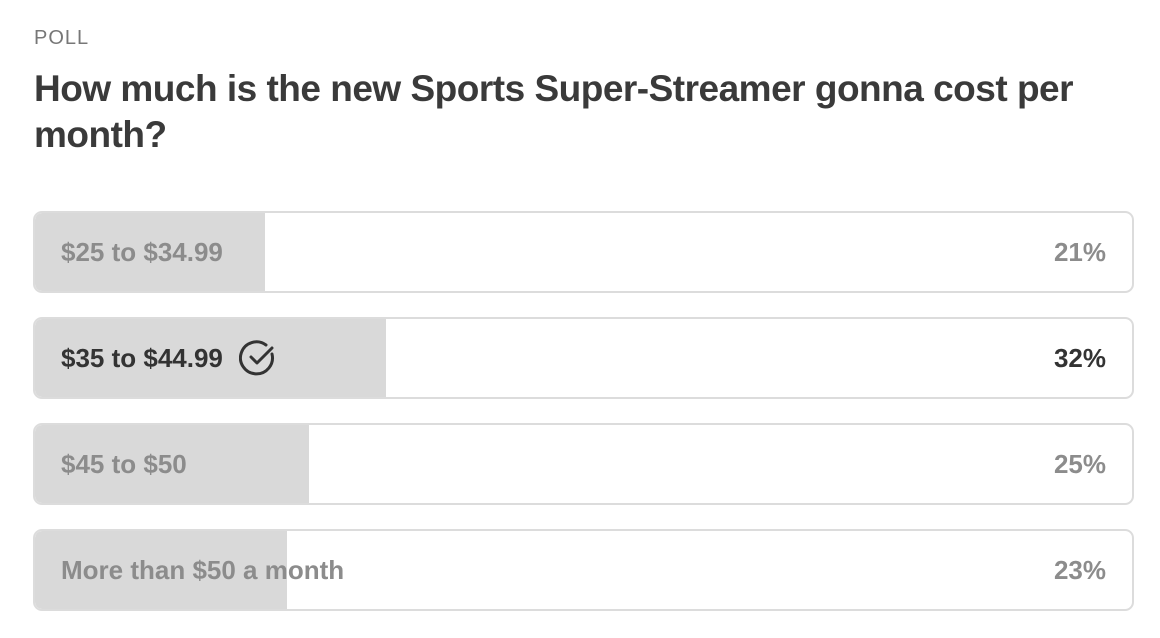  I want to click on option-label-row: More than $50 a month, so click(202, 570).